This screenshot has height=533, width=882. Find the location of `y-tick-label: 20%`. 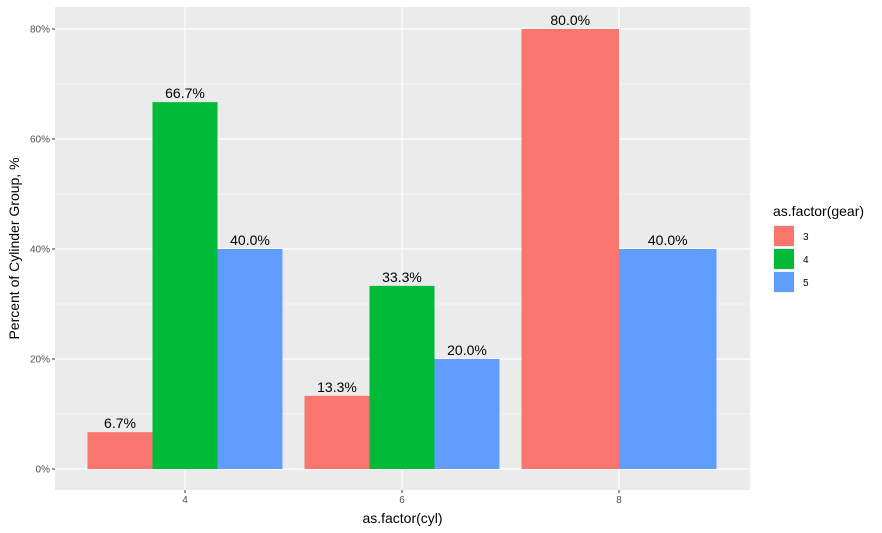

y-tick-label: 20% is located at coordinates (40, 360).